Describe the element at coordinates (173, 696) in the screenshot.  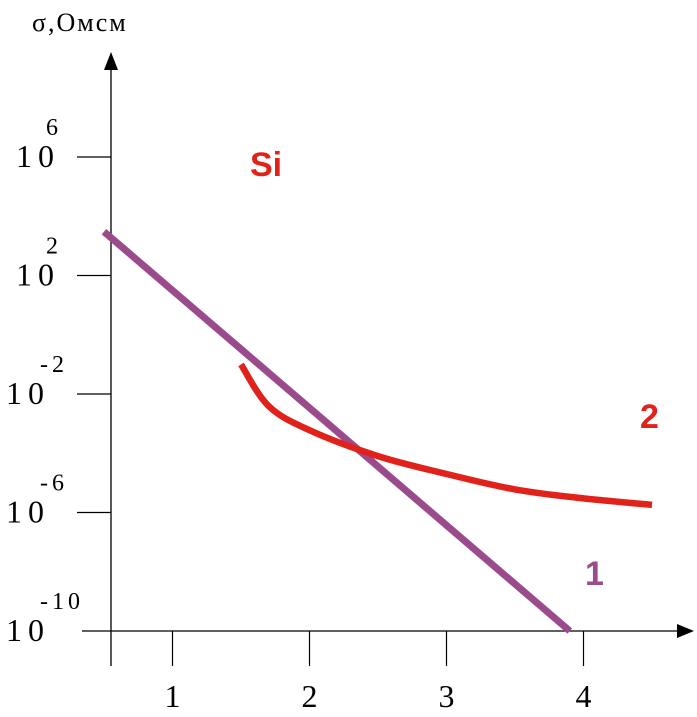
I see `x-tick-label: 1` at that location.